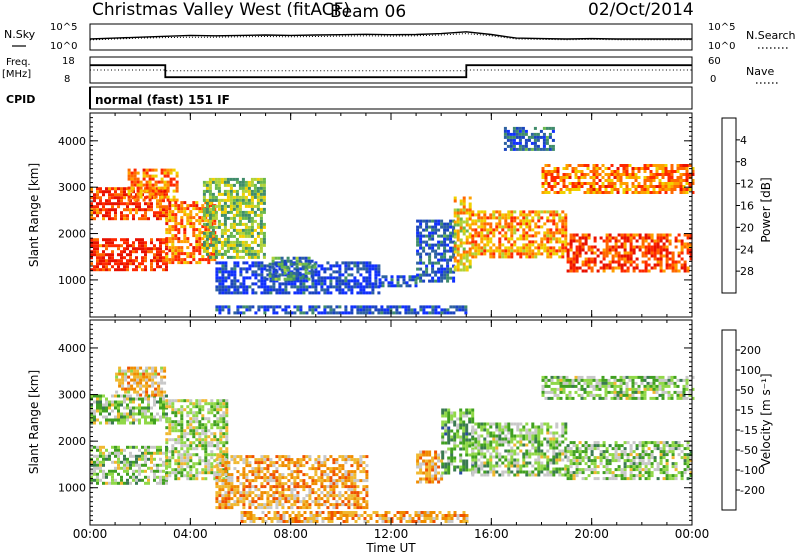 The image size is (800, 554). What do you see at coordinates (491, 534) in the screenshot?
I see `x-tick-label: 16:00` at bounding box center [491, 534].